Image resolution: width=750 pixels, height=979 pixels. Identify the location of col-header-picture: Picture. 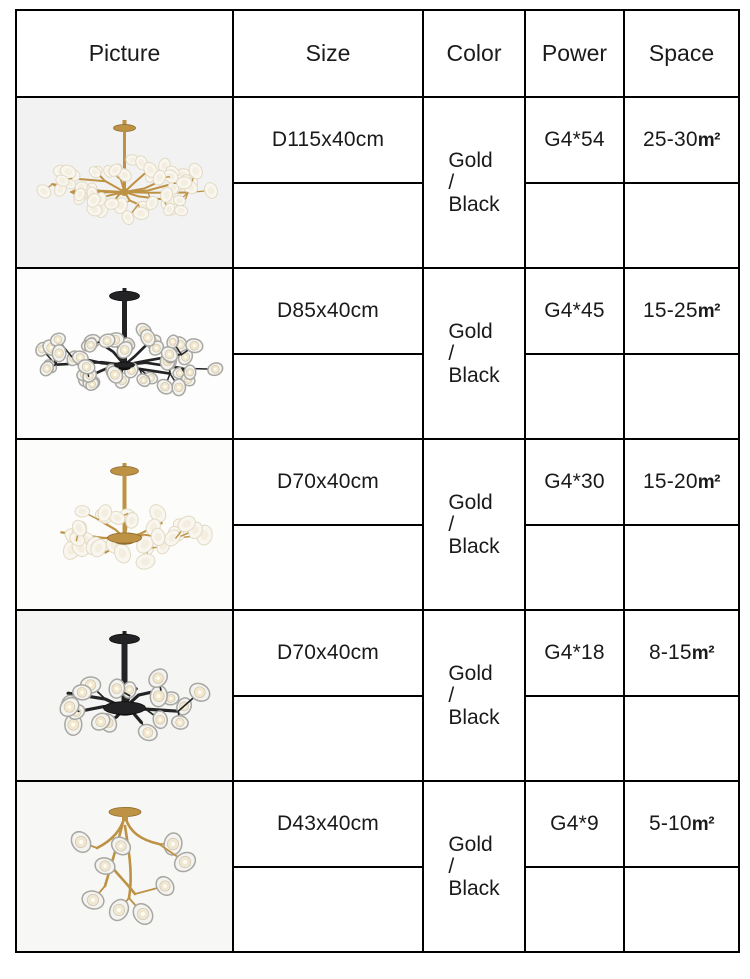
(124, 53).